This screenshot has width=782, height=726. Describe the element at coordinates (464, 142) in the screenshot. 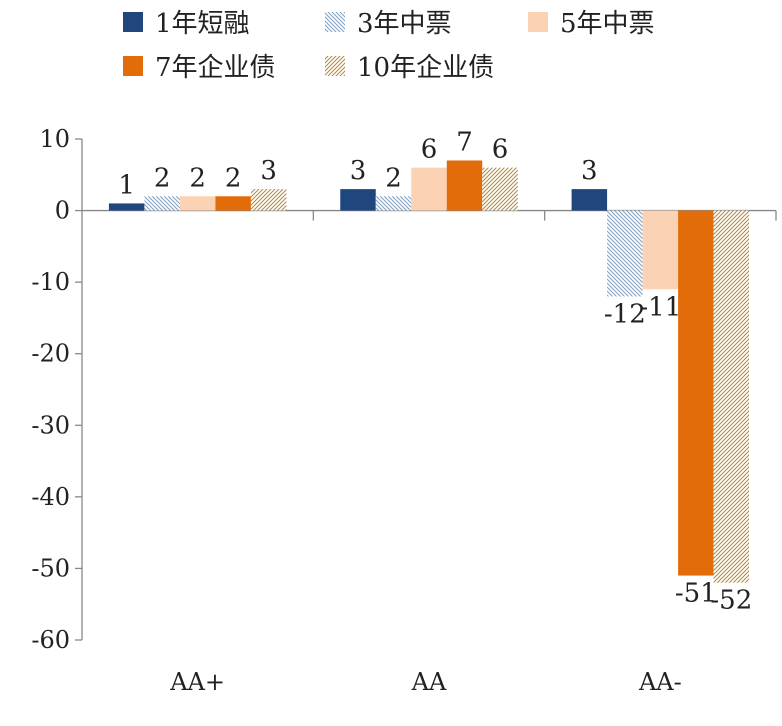

I see `data-label: 7` at that location.